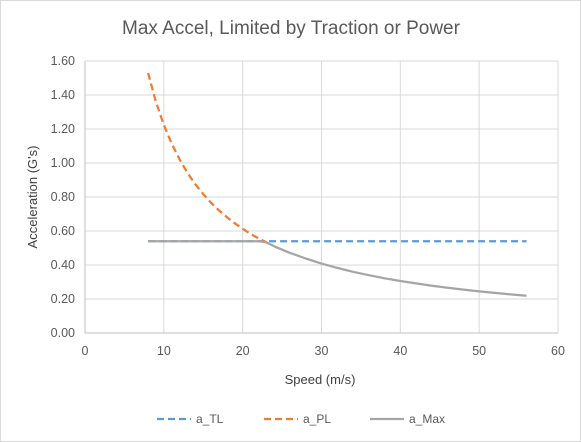 The image size is (581, 442). I want to click on y-tick-label: 0.40, so click(63, 265).